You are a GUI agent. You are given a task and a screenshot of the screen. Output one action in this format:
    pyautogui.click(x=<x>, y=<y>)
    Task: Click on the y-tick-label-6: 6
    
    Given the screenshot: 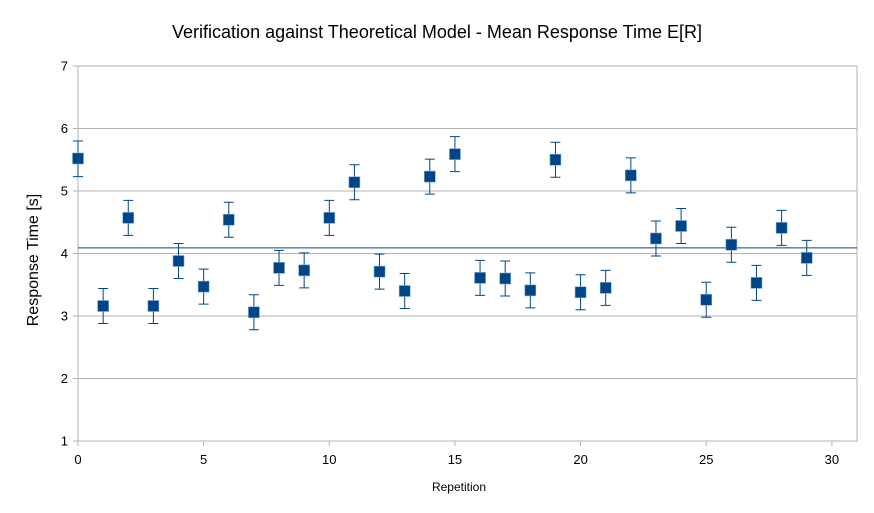 What is the action you would take?
    pyautogui.click(x=64, y=128)
    